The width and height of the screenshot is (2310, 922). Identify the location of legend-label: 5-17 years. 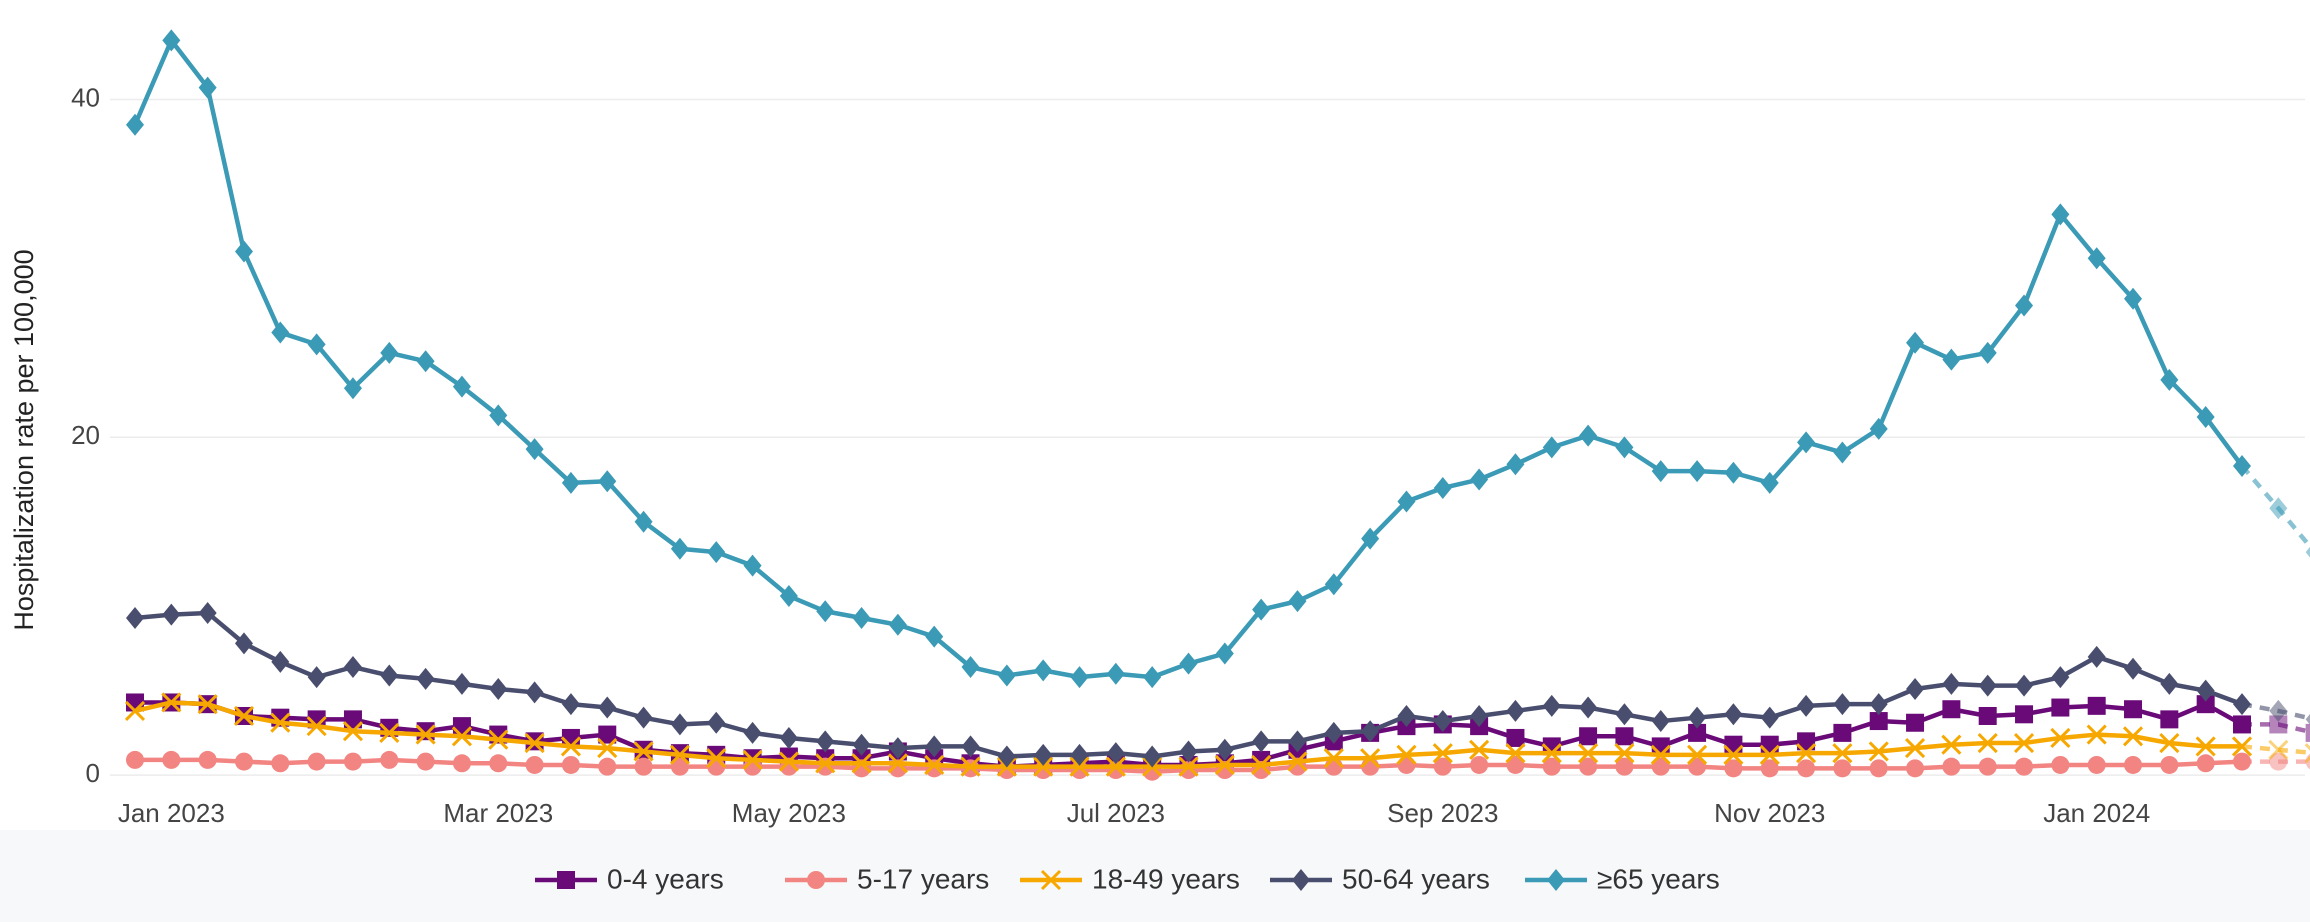
(923, 878).